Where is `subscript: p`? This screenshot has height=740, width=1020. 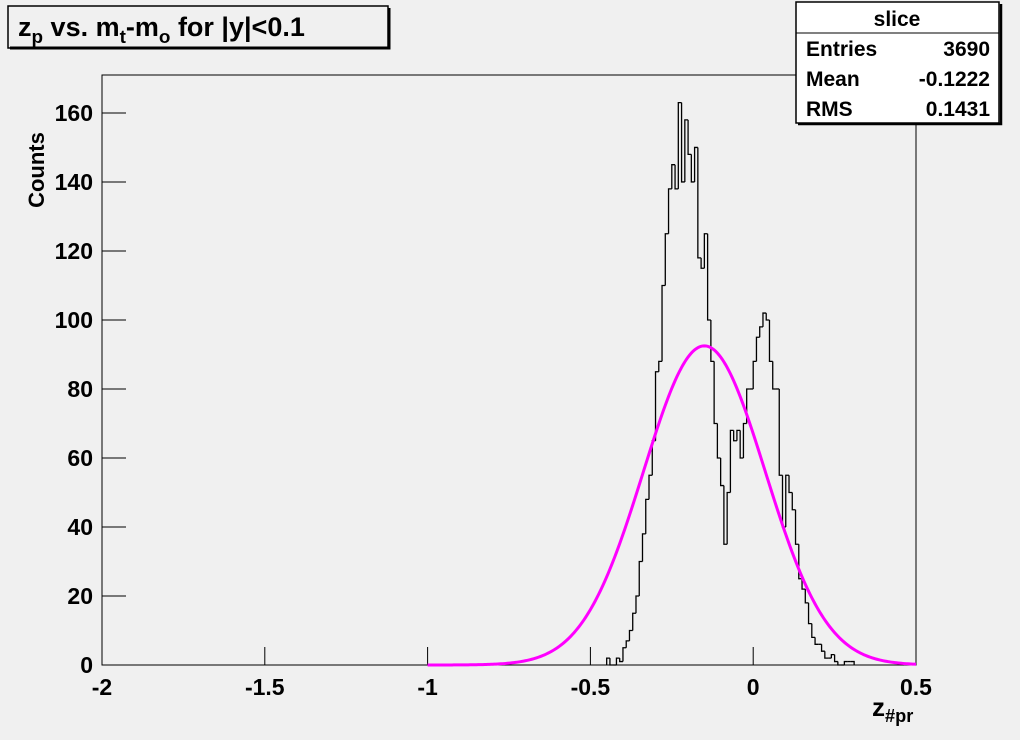
subscript: p is located at coordinates (38, 37).